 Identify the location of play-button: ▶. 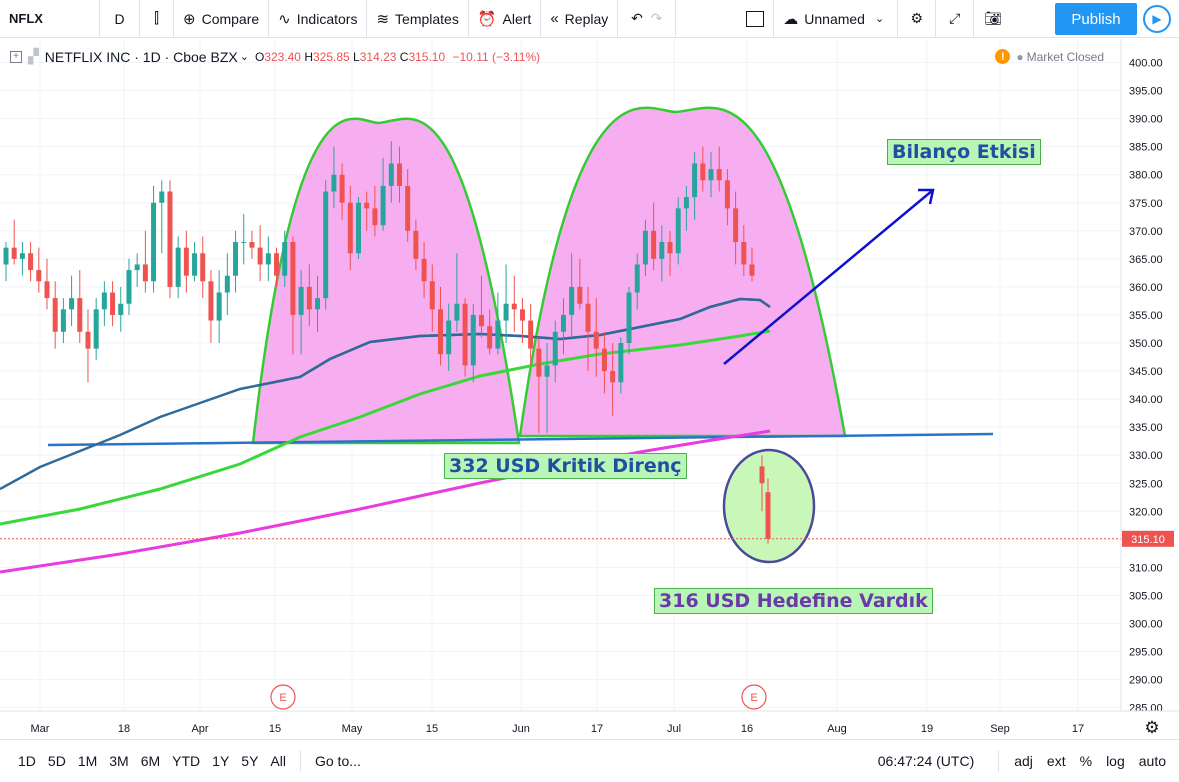
(1157, 19).